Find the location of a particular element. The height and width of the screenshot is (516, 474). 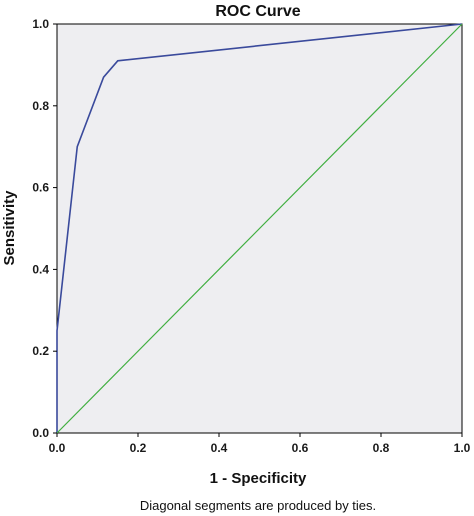

x-tick-label: 0.4 is located at coordinates (219, 448).